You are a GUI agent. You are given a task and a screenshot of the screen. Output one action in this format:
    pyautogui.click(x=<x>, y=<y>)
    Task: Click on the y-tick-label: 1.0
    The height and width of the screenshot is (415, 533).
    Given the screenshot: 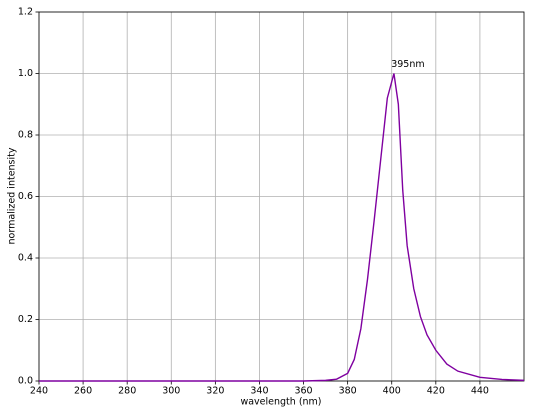 What is the action you would take?
    pyautogui.click(x=25, y=73)
    